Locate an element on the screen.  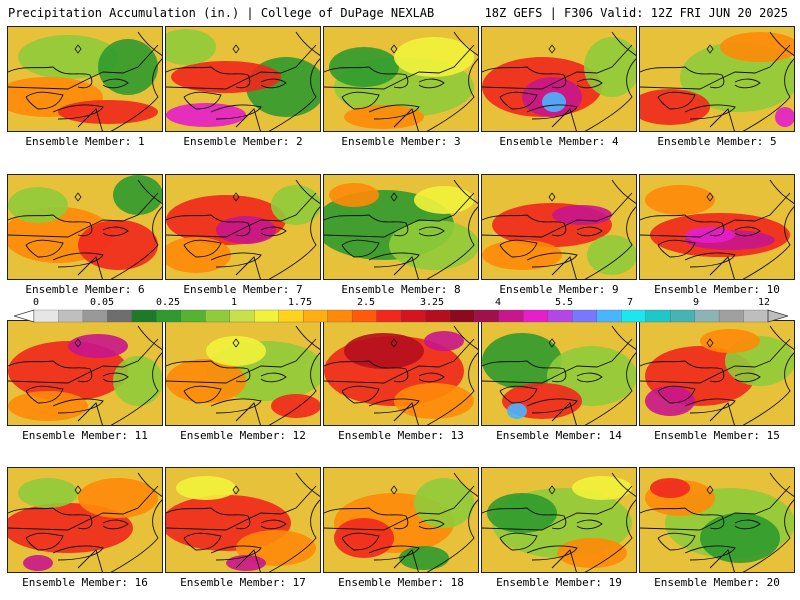
colorbar-tick-label: 12 is located at coordinates (764, 302).